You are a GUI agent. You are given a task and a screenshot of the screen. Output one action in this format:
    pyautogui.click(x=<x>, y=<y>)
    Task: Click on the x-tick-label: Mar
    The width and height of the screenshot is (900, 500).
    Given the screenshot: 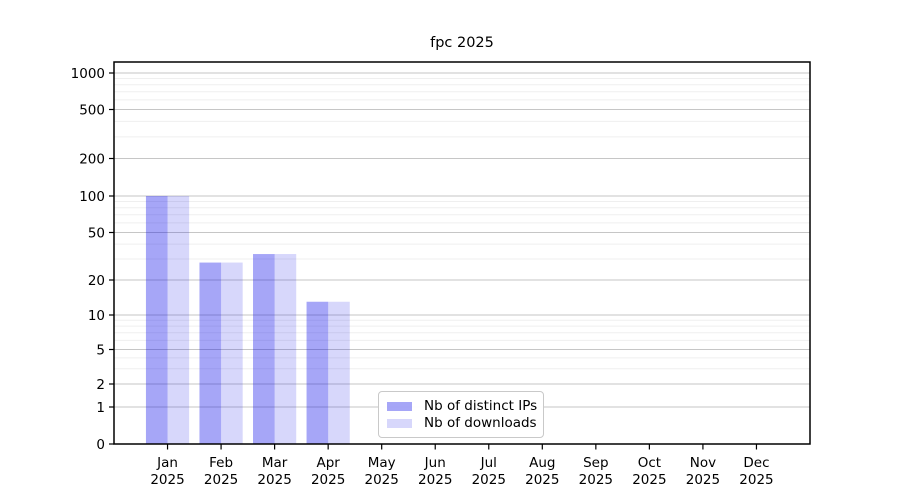 What is the action you would take?
    pyautogui.click(x=275, y=463)
    